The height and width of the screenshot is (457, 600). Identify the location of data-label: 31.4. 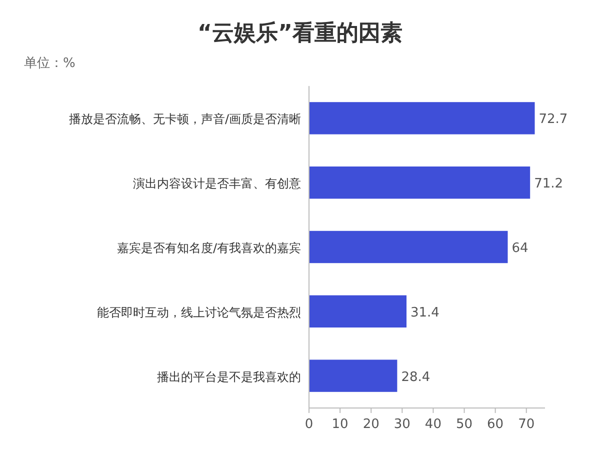
(425, 312).